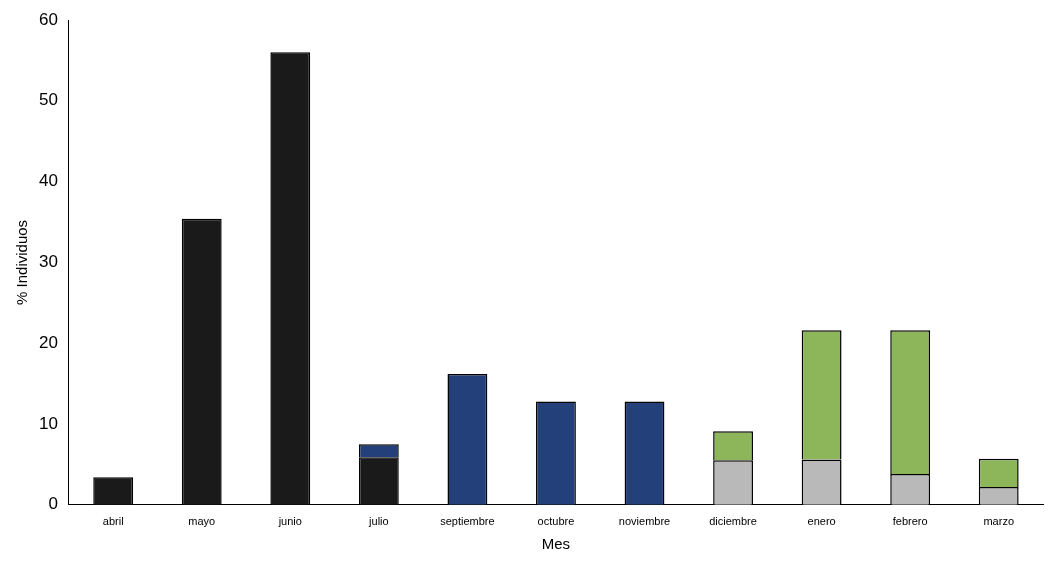 This screenshot has width=1053, height=563. What do you see at coordinates (48, 342) in the screenshot?
I see `y-tick-label: 20` at bounding box center [48, 342].